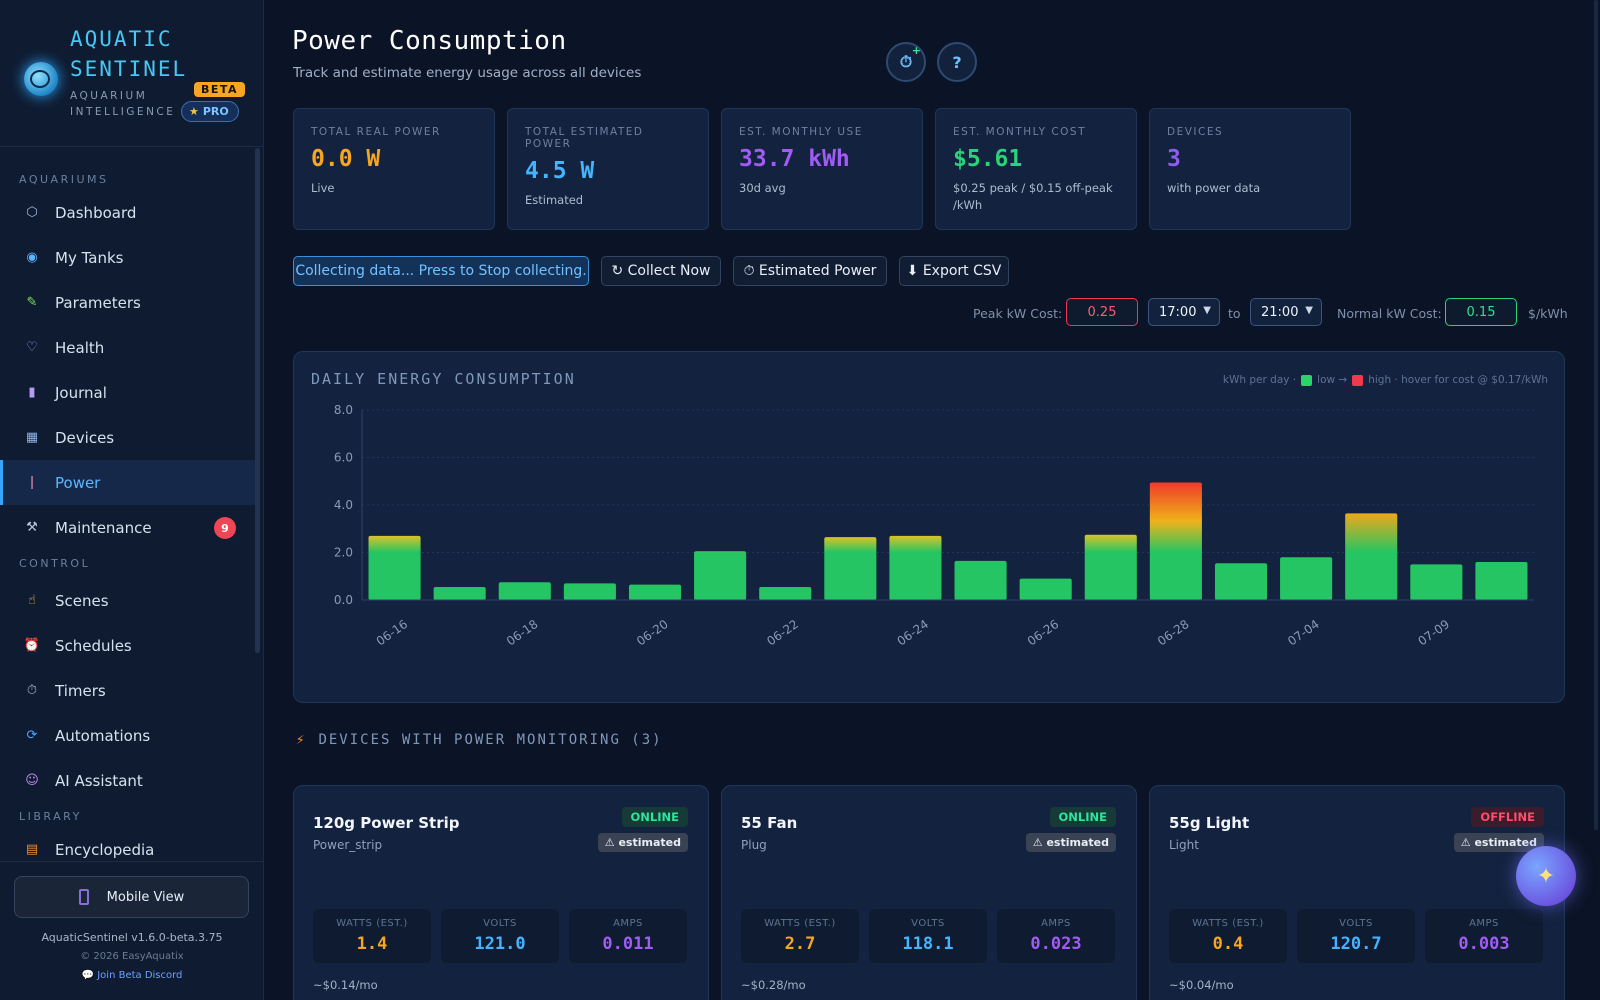 Image resolution: width=1600 pixels, height=1000 pixels. I want to click on alarm-clock-icon: ⏰, so click(32, 645).